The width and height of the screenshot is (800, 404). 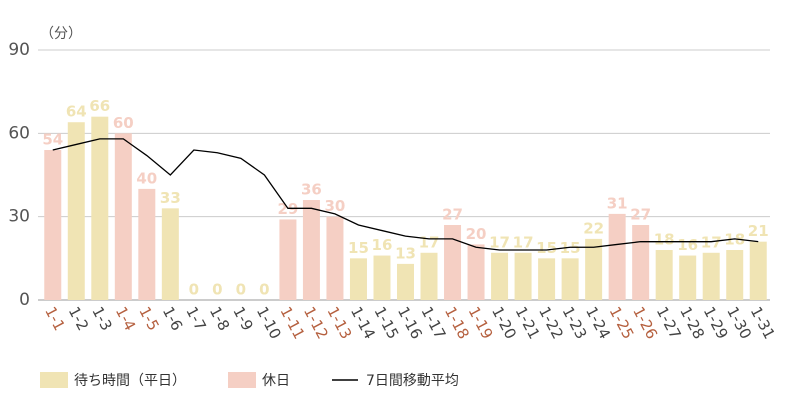 I want to click on x-tick-group: 1-4, so click(x=125, y=319).